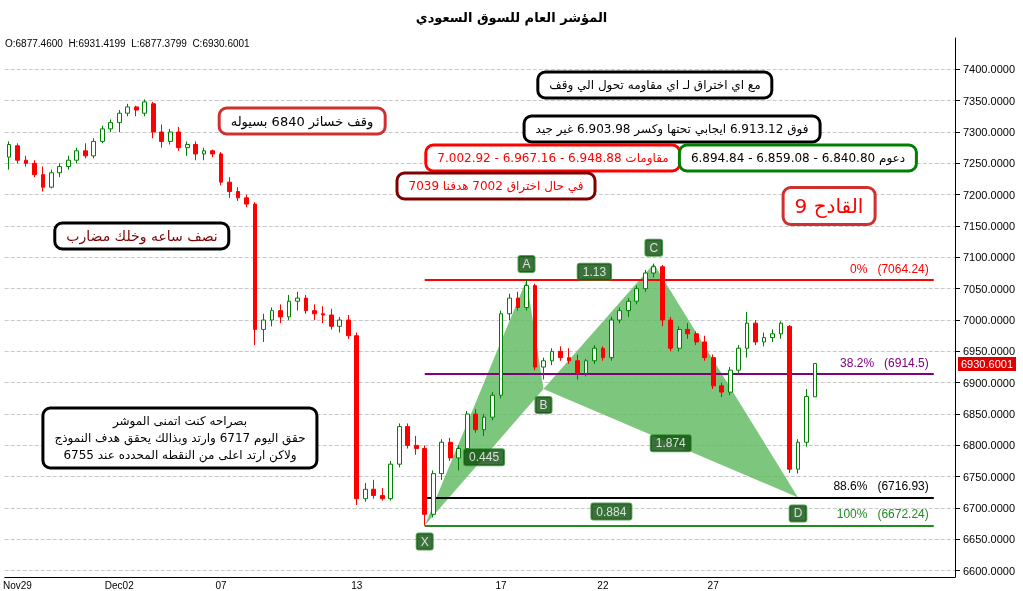 The image size is (1023, 591). Describe the element at coordinates (798, 158) in the screenshot. I see `annotation: دعوم 6.840.80 - 6.859.08 - 6.894.84` at that location.